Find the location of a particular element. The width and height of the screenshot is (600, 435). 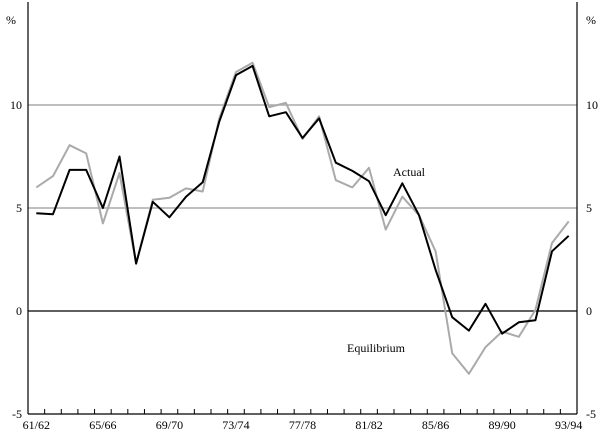

series-label-actual: Actual is located at coordinates (409, 172).